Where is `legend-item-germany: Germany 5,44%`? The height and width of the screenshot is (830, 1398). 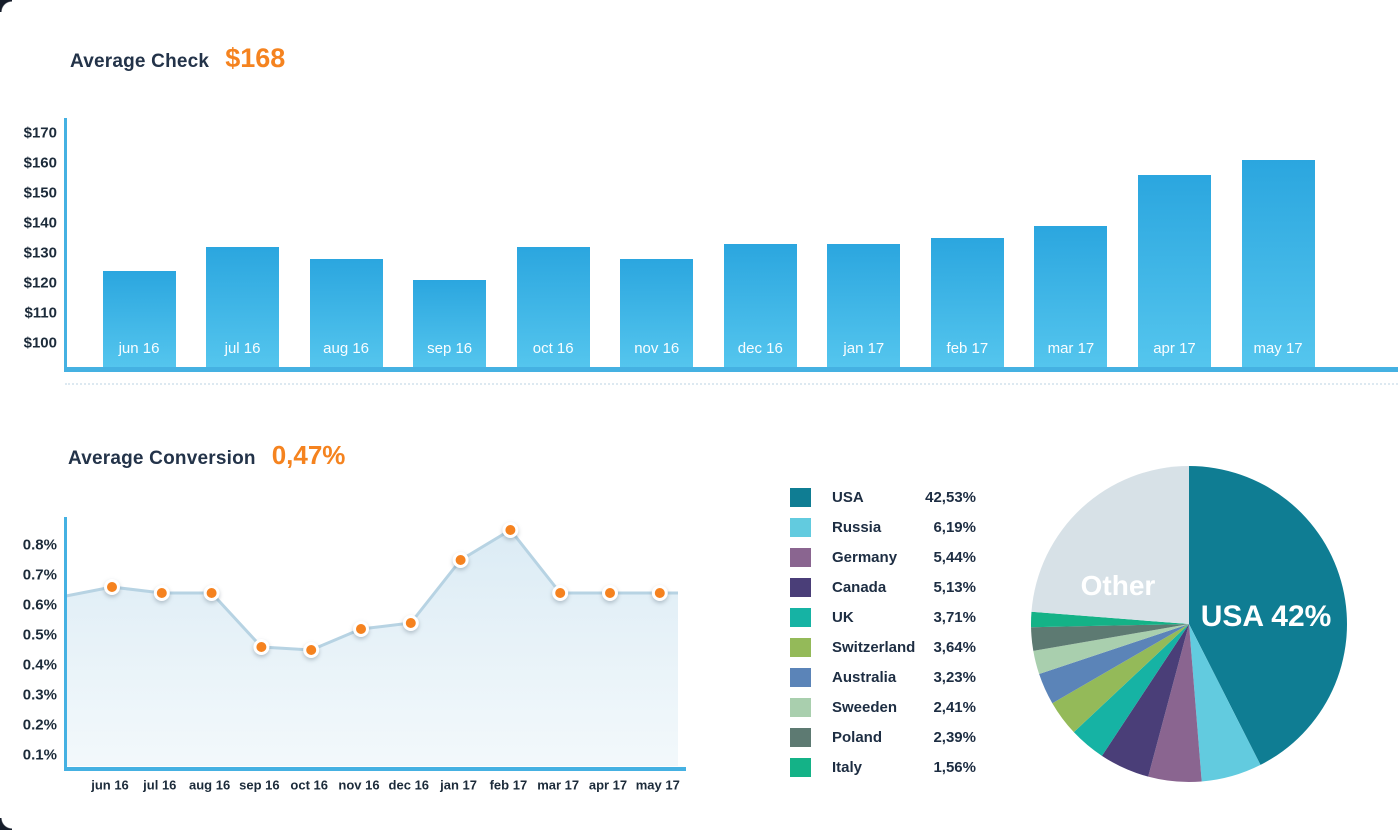 legend-item-germany: Germany 5,44% is located at coordinates (883, 557).